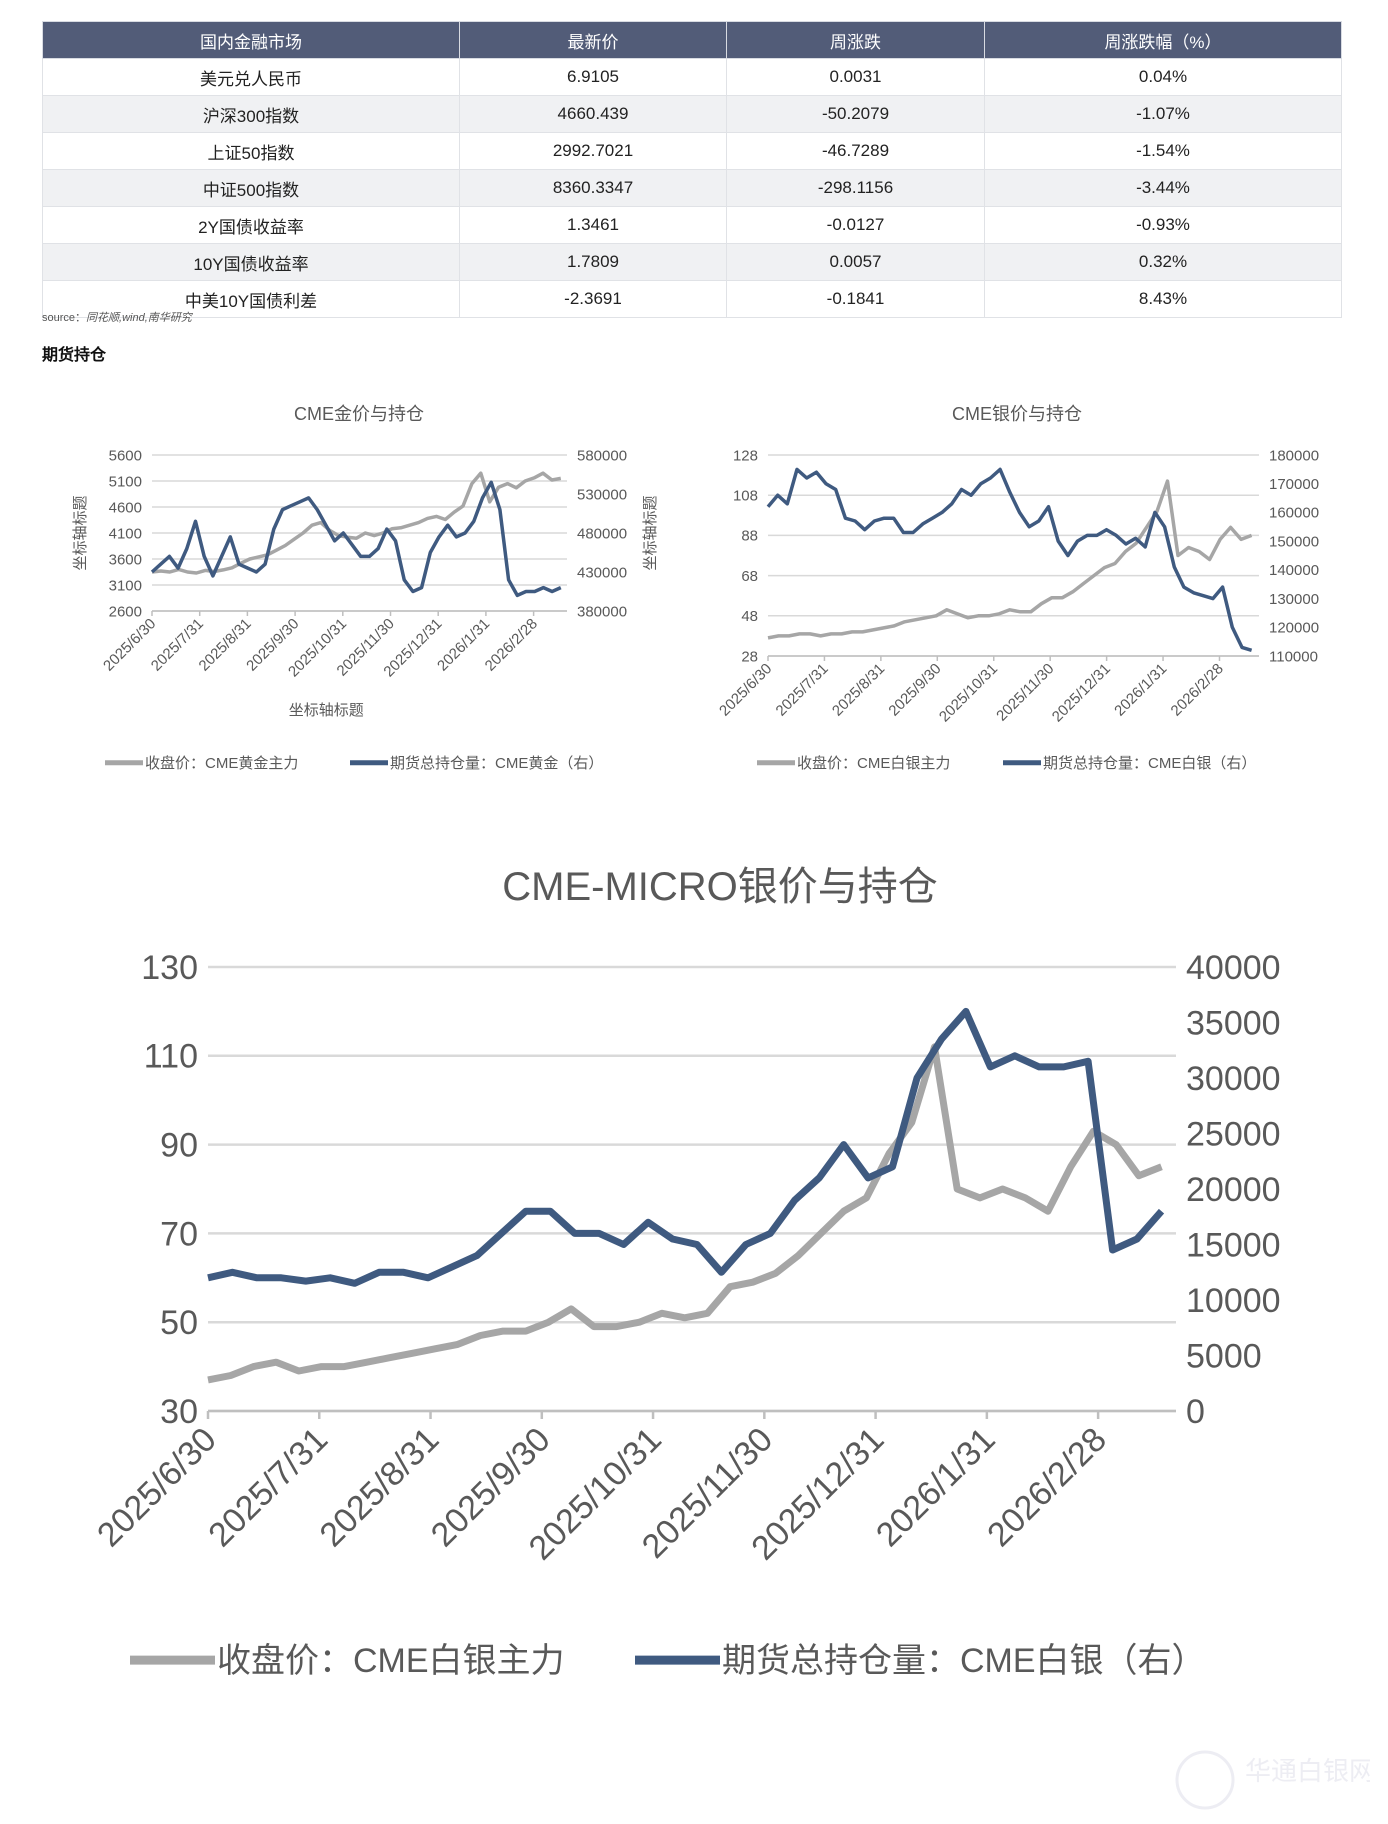 This screenshot has width=1388, height=1824. Describe the element at coordinates (125, 481) in the screenshot. I see `y-tick-label: 5100` at that location.